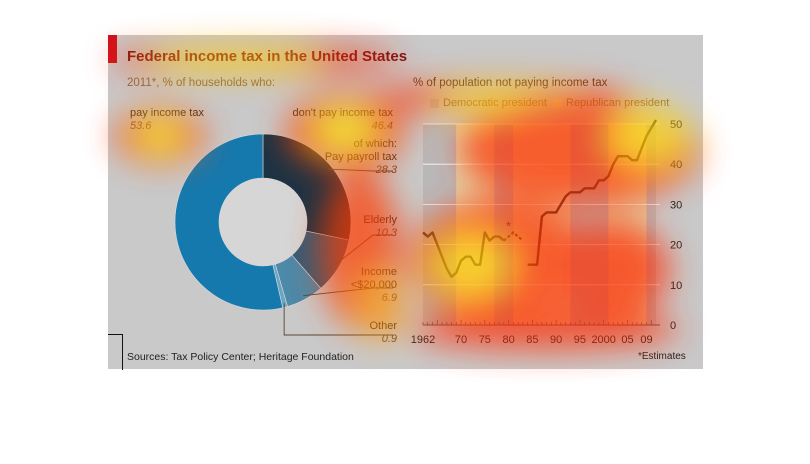 The width and height of the screenshot is (810, 464). I want to click on x-tick-label-1962: 1962, so click(423, 340).